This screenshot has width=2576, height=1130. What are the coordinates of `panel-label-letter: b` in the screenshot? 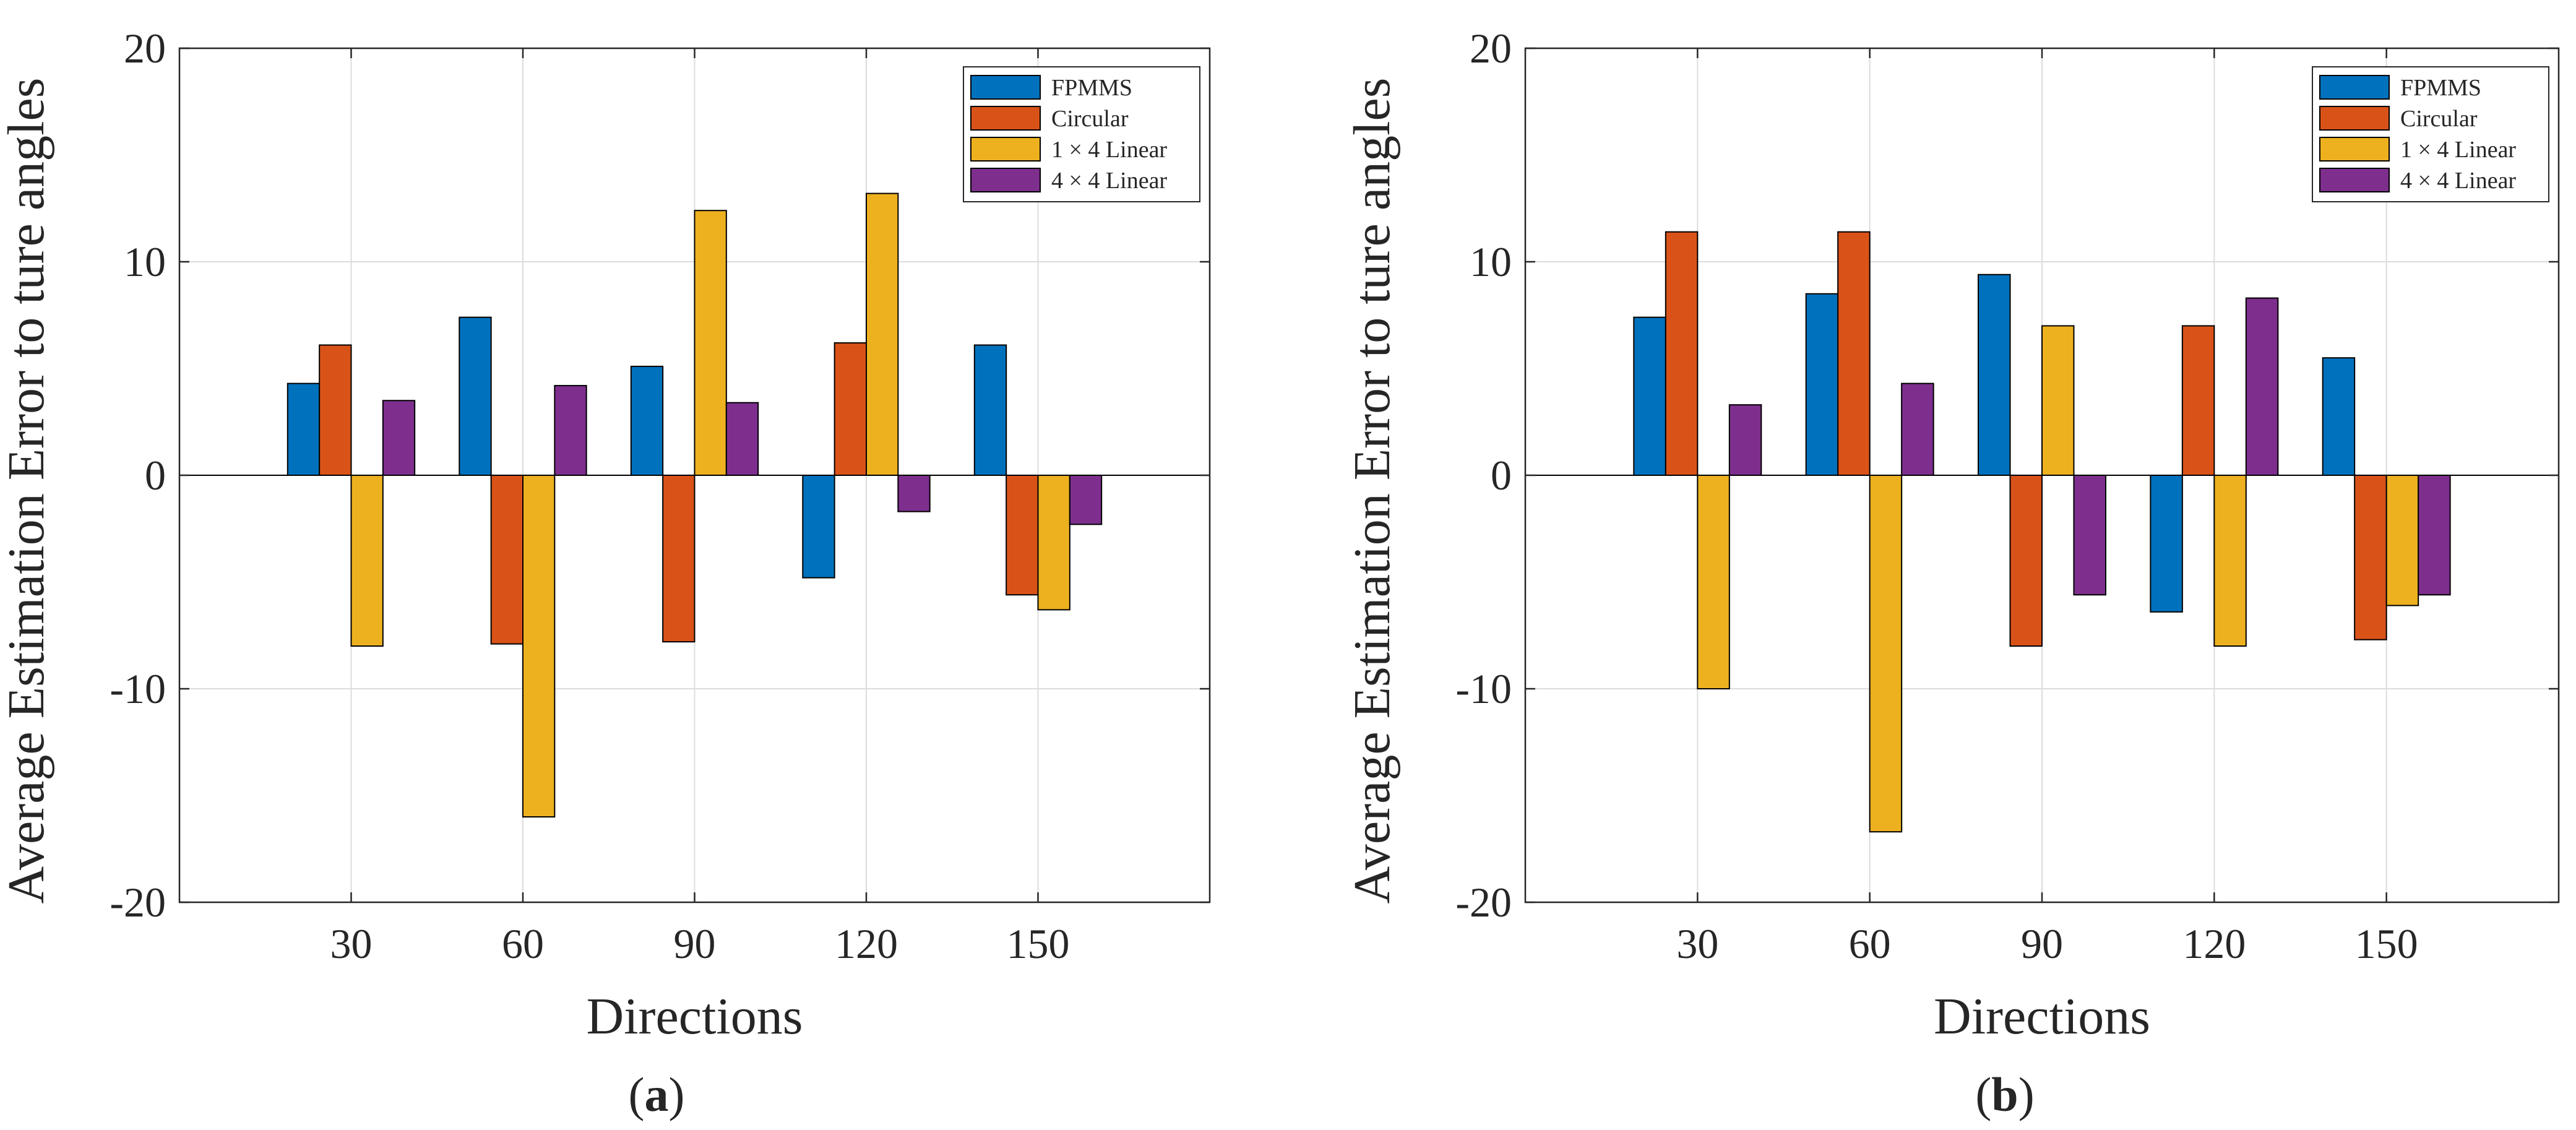 It's located at (2004, 1094).